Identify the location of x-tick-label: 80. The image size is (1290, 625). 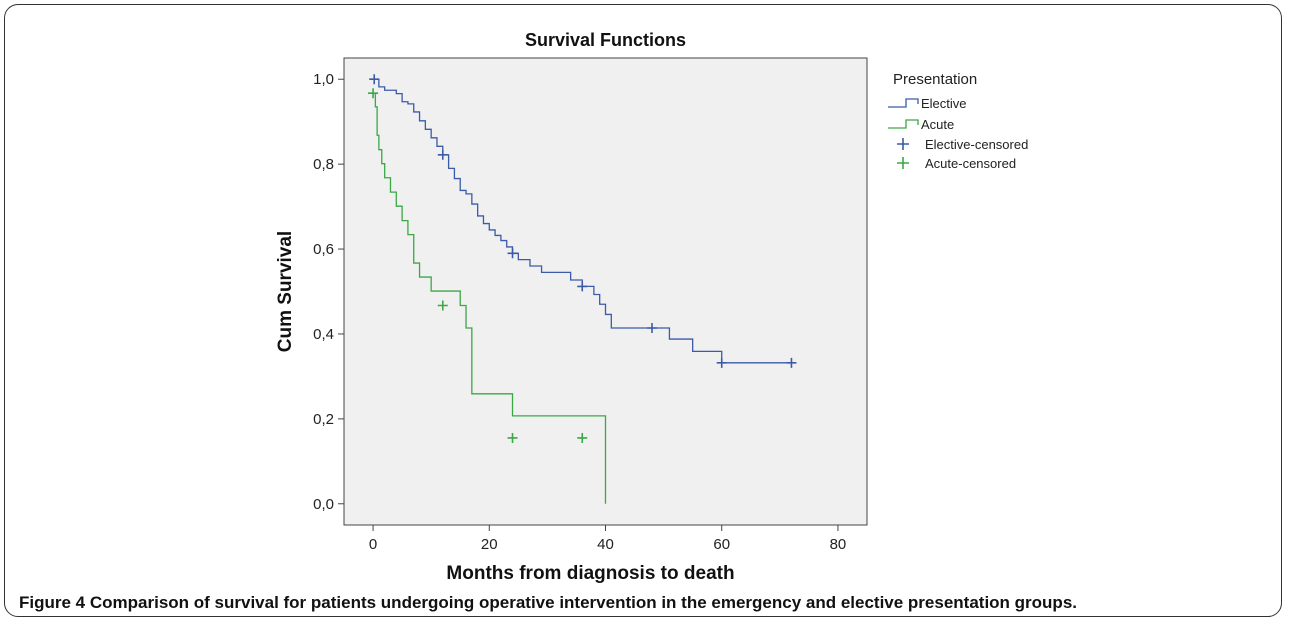
(838, 544).